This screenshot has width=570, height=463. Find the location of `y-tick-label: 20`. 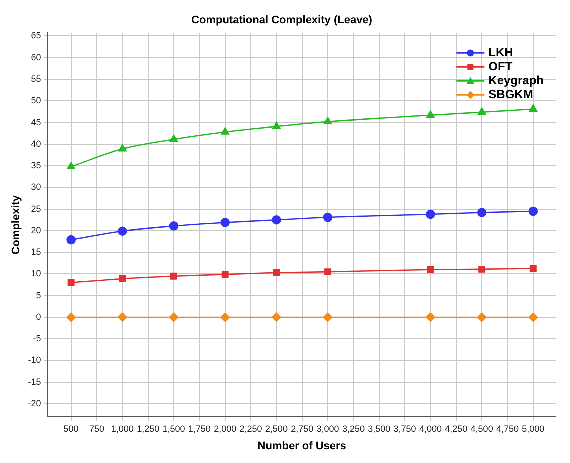

y-tick-label: 20 is located at coordinates (36, 230).